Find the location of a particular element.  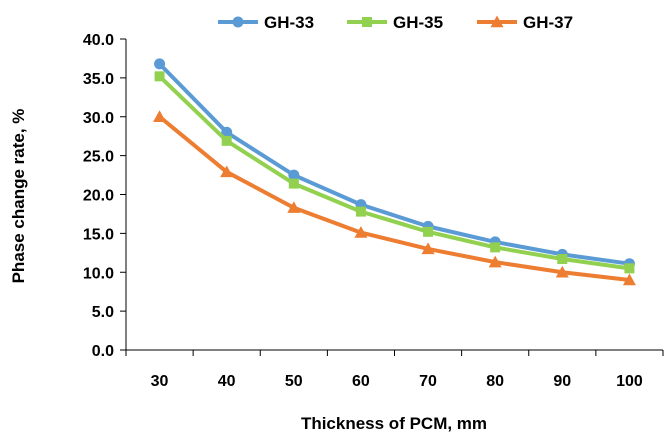

legend-item-gh-33: GH-33 is located at coordinates (266, 22).